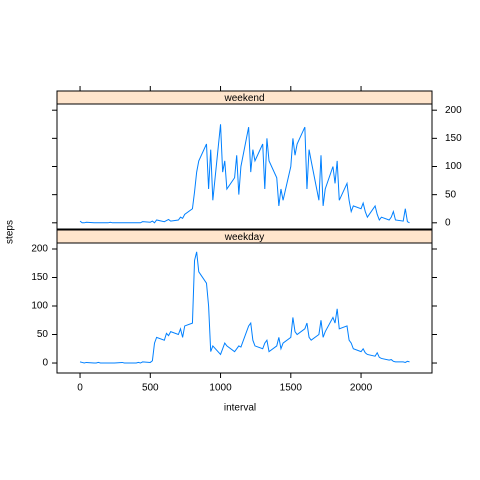  What do you see at coordinates (291, 388) in the screenshot?
I see `x-tick-label: 1500` at bounding box center [291, 388].